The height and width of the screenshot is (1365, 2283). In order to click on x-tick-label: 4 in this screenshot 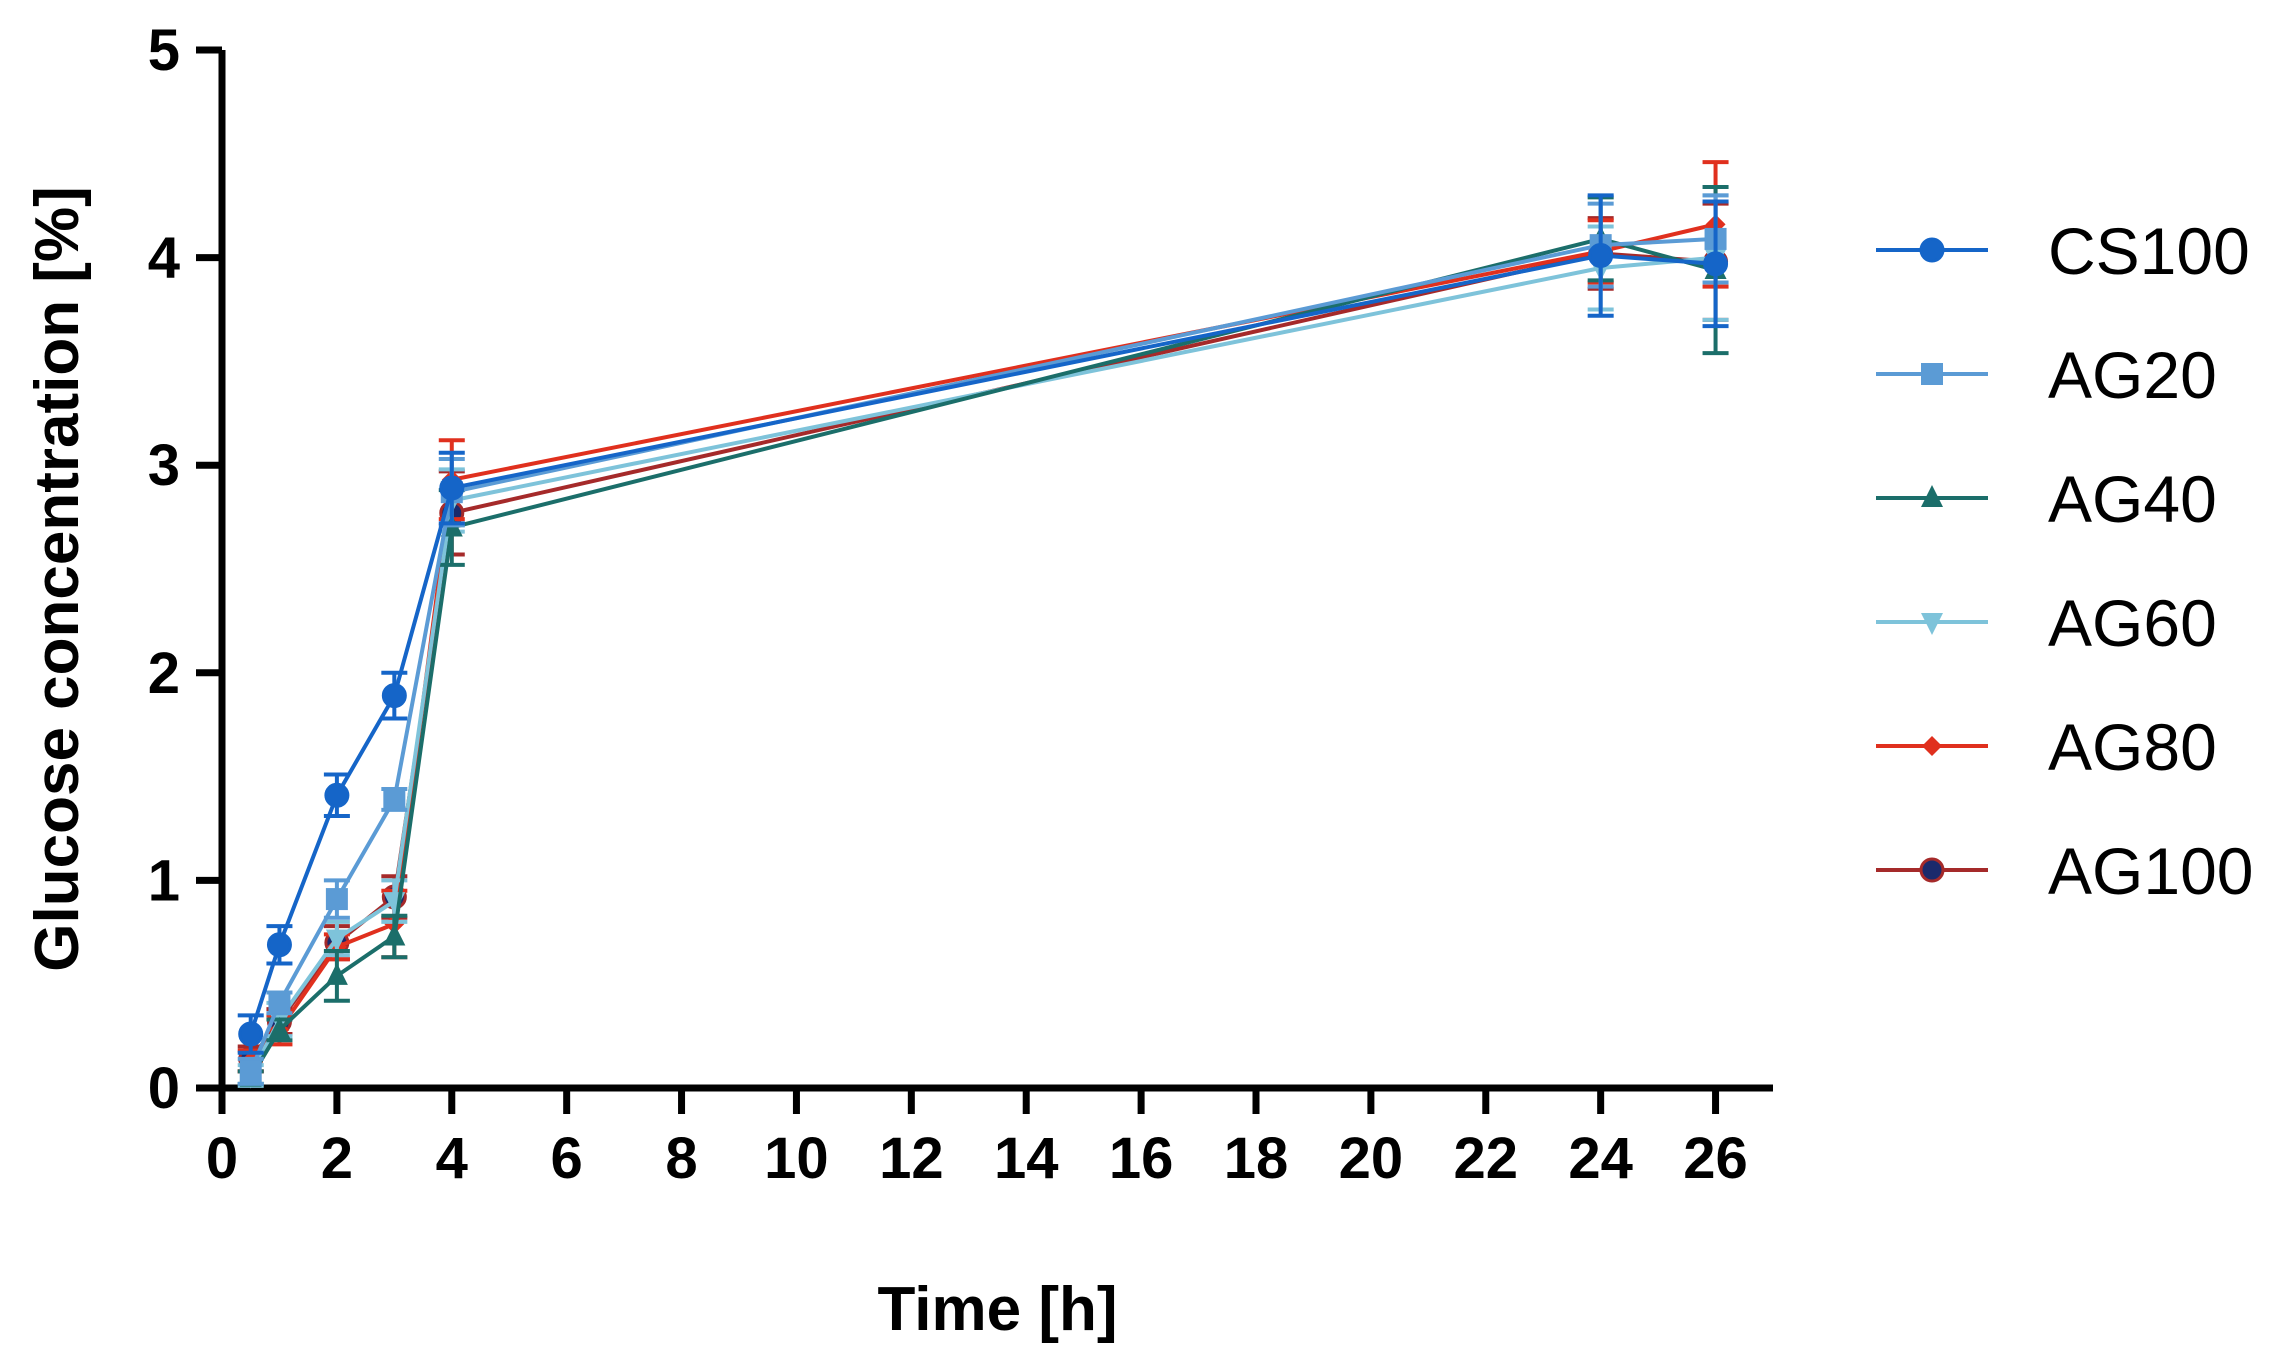, I will do `click(452, 1158)`.